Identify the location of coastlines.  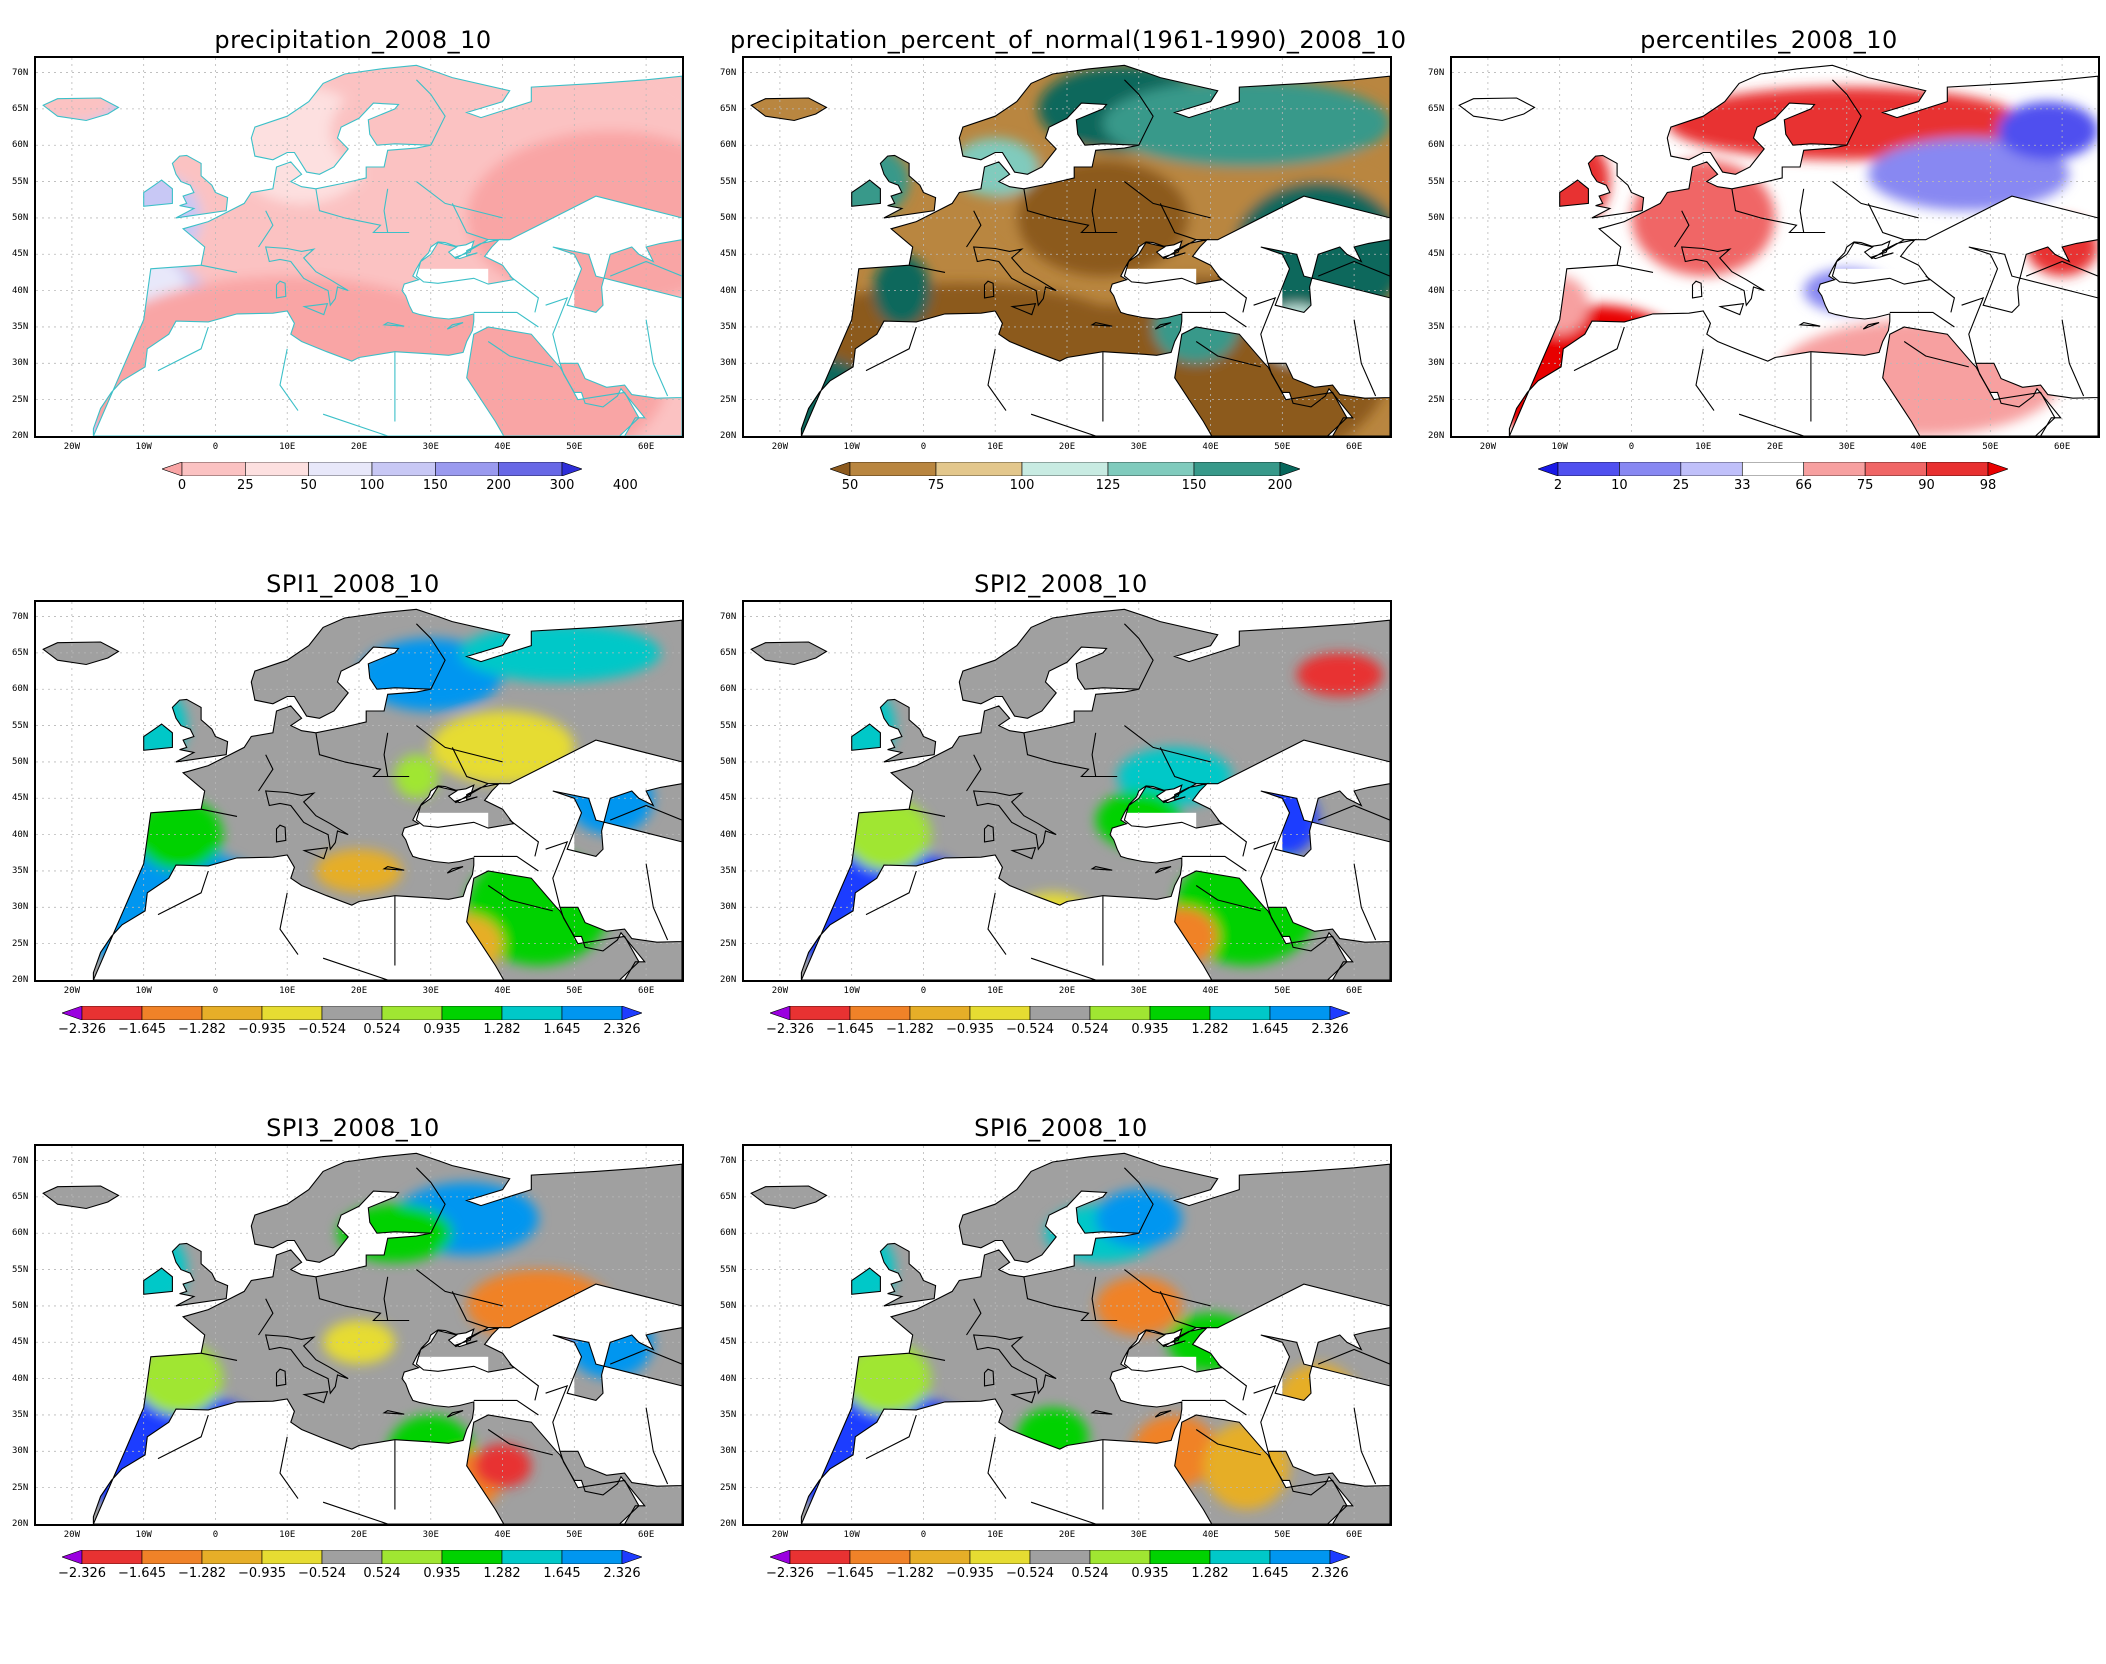
(362, 250).